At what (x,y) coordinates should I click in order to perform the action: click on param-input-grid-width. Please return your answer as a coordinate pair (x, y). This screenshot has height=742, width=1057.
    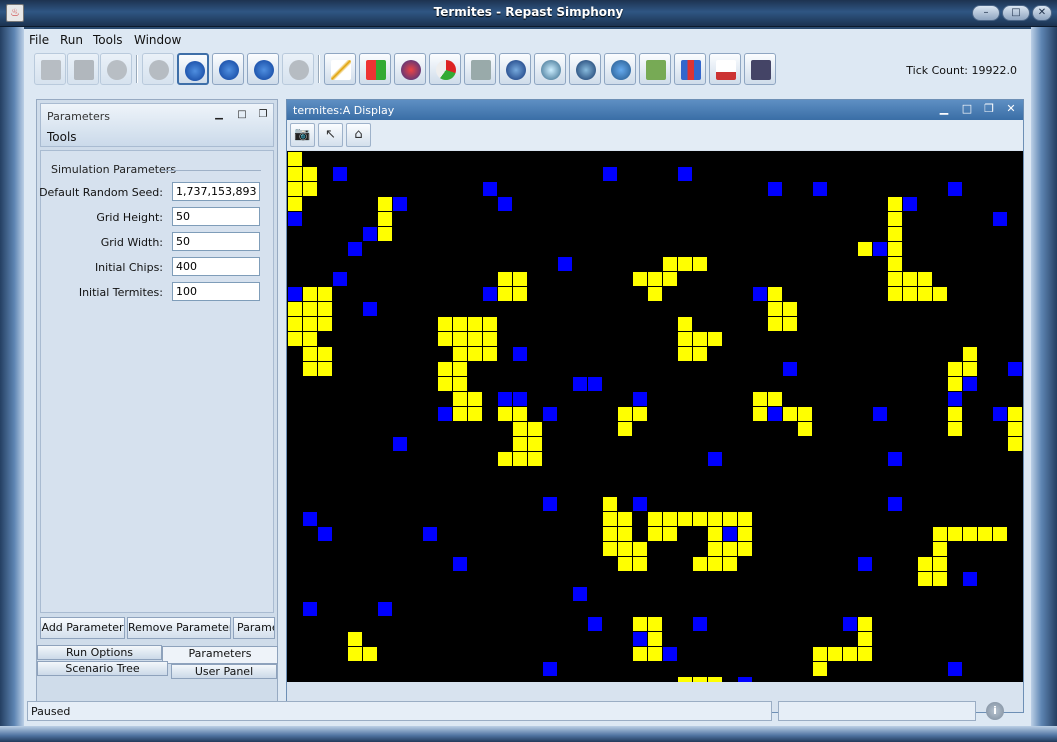
    Looking at the image, I should click on (216, 241).